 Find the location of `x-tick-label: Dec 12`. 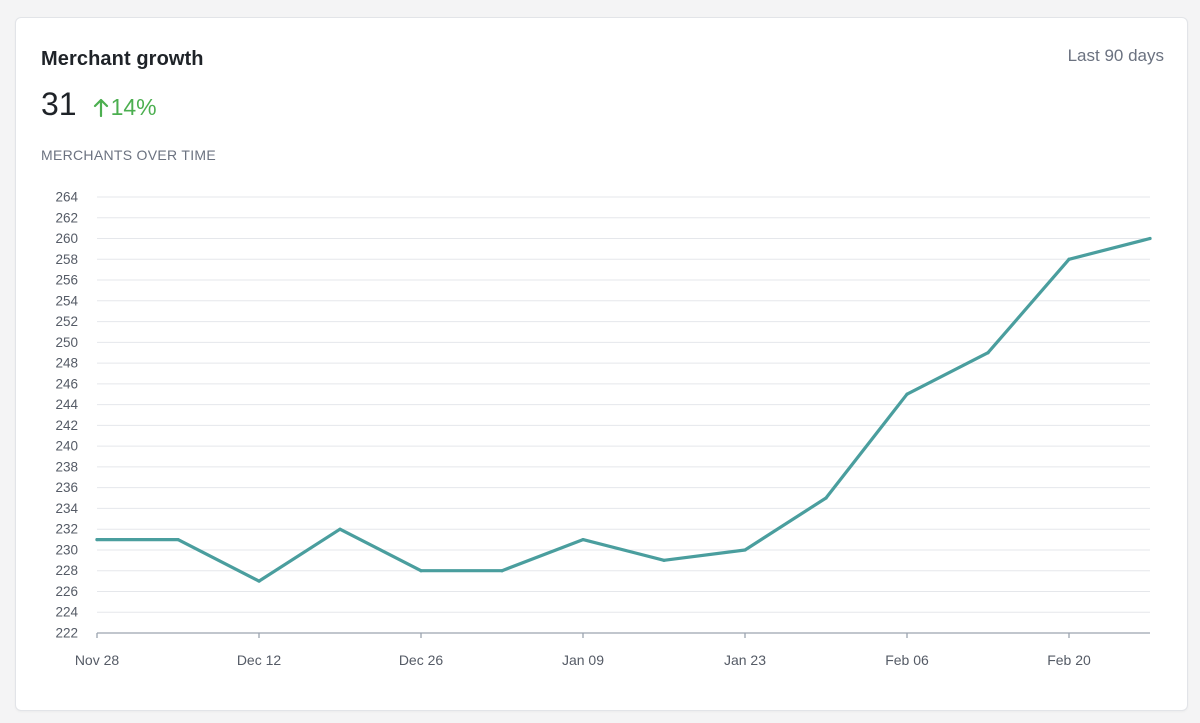

x-tick-label: Dec 12 is located at coordinates (259, 660).